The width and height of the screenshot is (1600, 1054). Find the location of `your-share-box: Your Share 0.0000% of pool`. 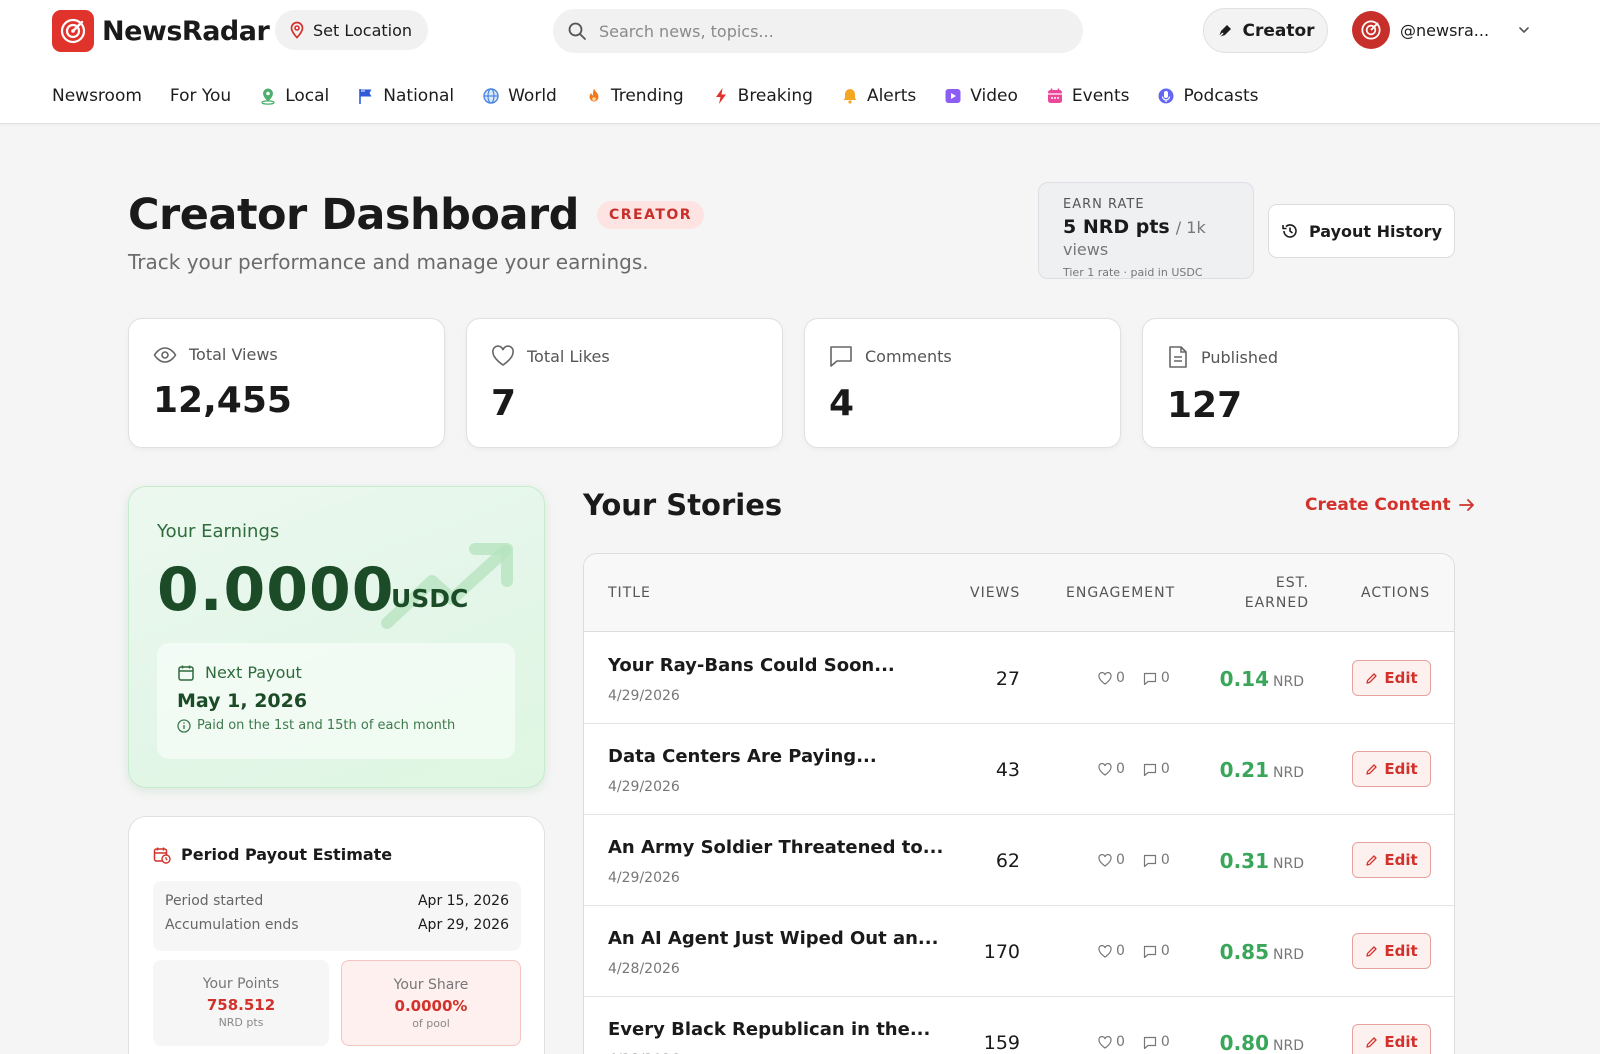

your-share-box: Your Share 0.0000% of pool is located at coordinates (431, 1003).